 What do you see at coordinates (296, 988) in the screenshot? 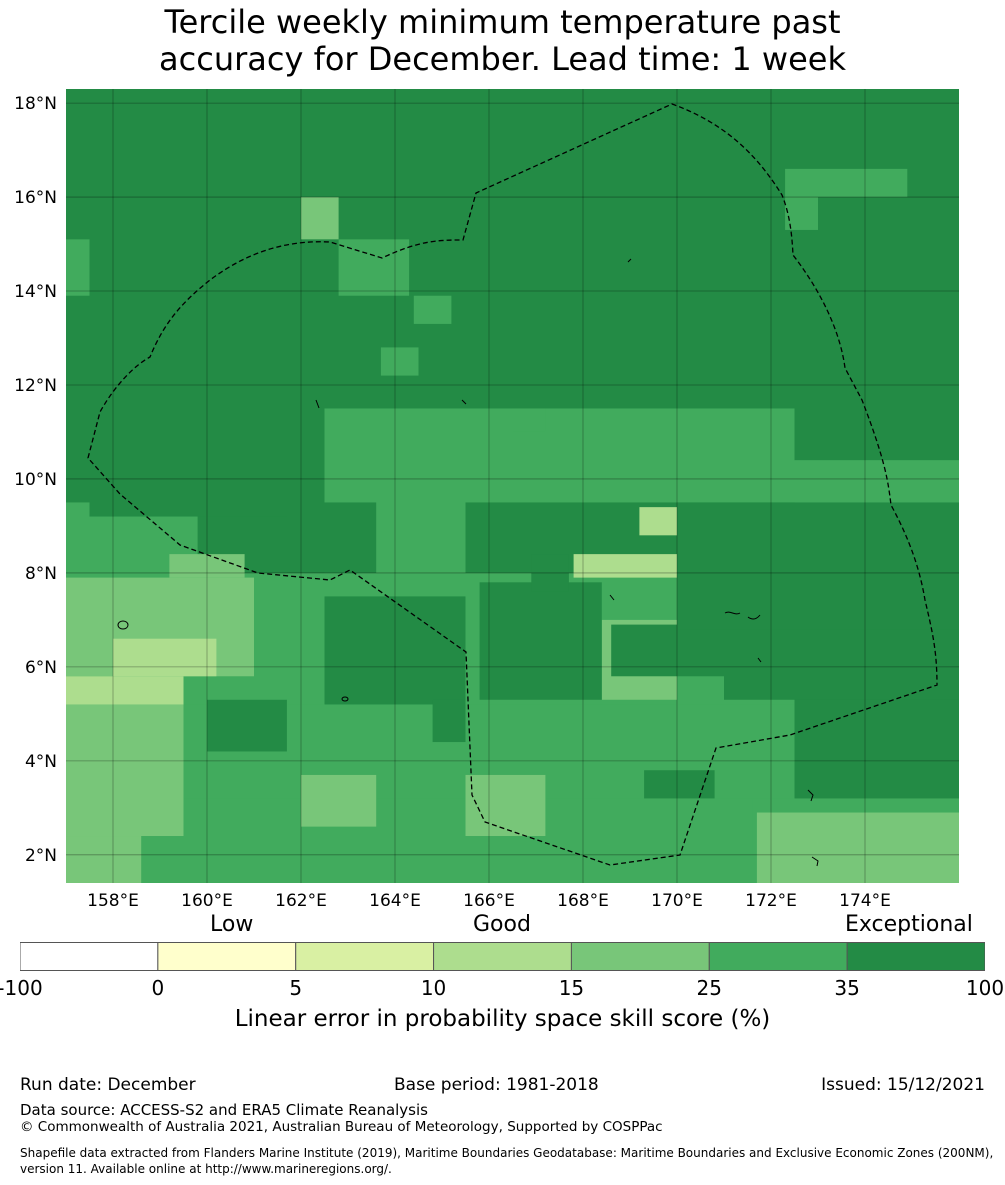
I see `colorbar-tick-label: 5` at bounding box center [296, 988].